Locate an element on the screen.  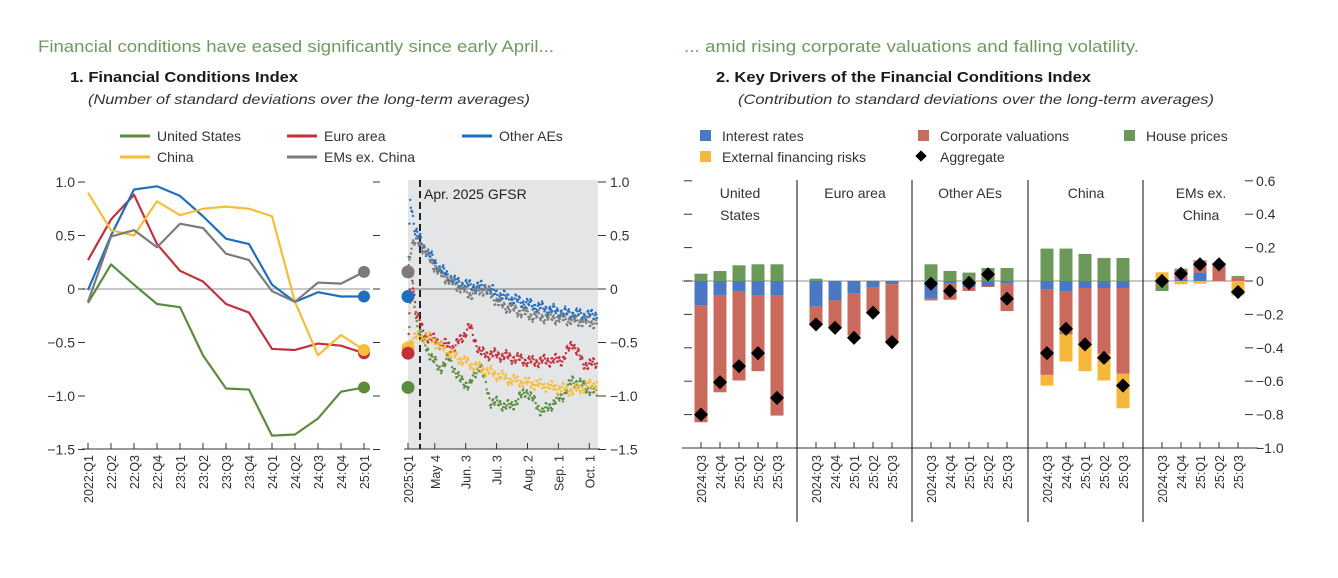
group-label: Other AEs is located at coordinates (970, 193).